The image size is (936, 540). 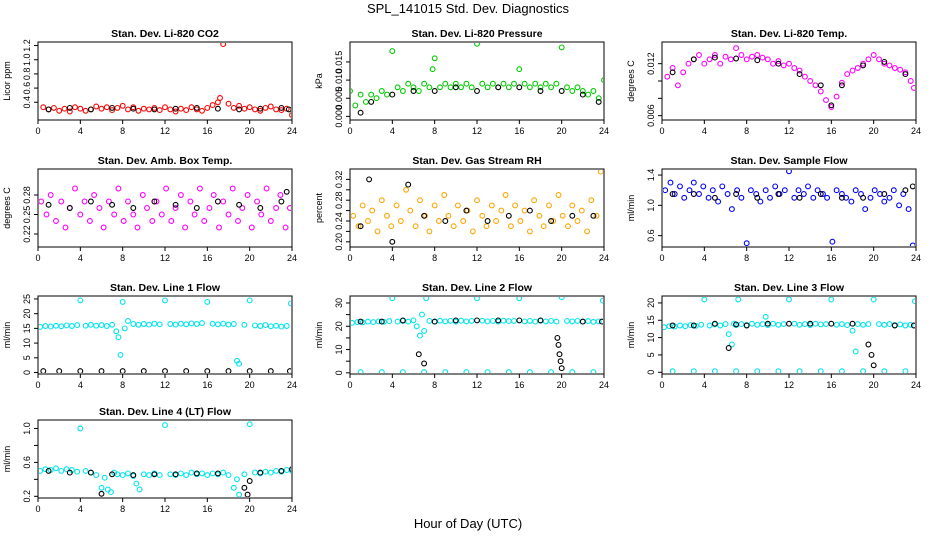 I want to click on y-tick-label: 0.012, so click(x=651, y=63).